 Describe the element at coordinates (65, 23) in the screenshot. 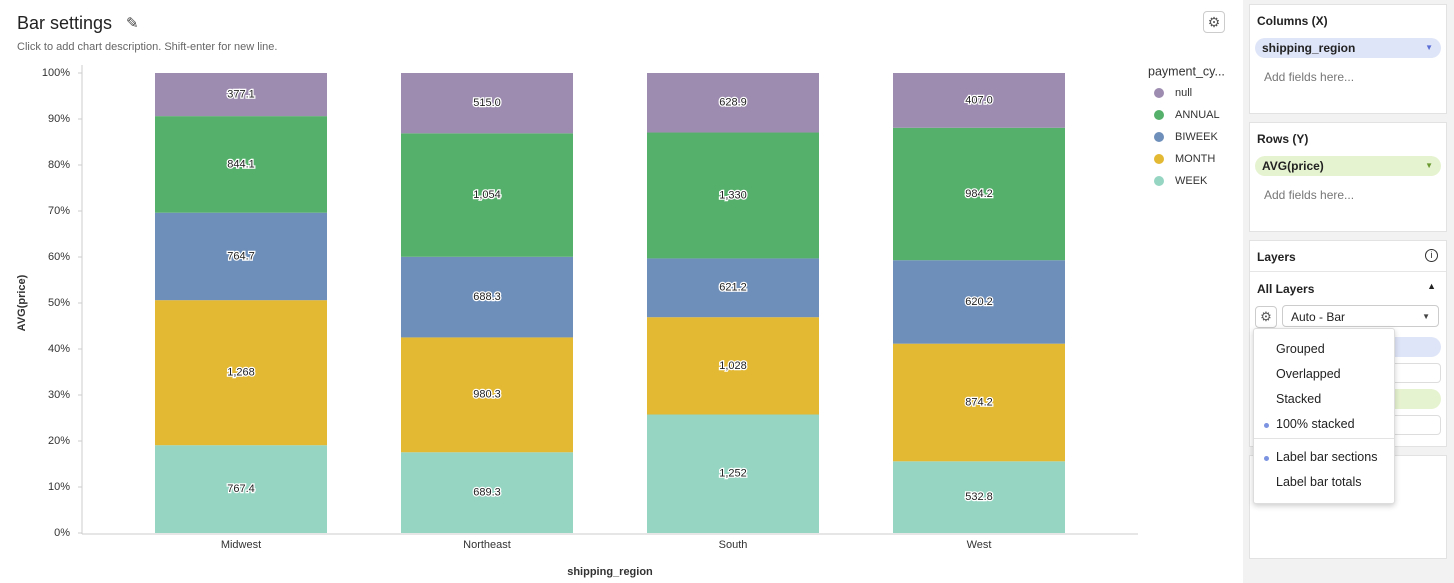

I see `title: Bar settings` at that location.